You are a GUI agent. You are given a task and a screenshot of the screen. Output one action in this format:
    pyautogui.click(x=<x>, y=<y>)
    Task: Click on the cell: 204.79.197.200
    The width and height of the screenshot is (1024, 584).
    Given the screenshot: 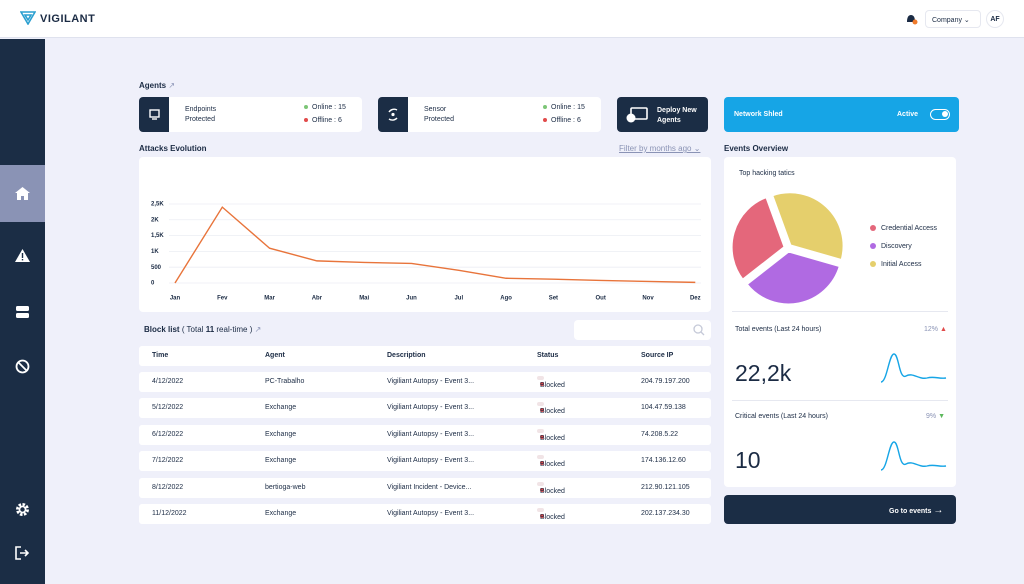 What is the action you would take?
    pyautogui.click(x=665, y=381)
    